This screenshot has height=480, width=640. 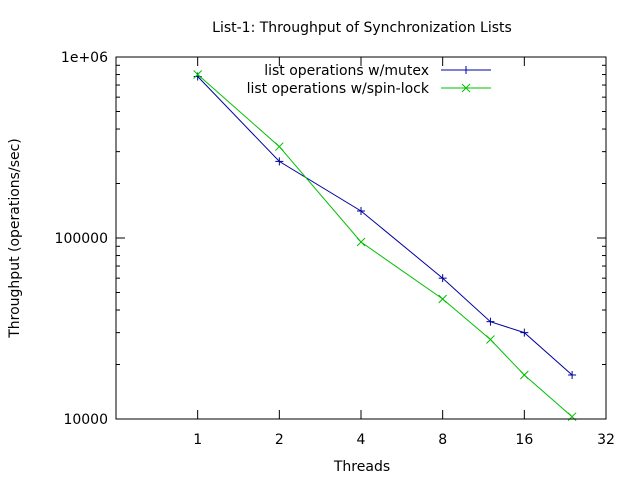 I want to click on legend-label: list operations w/mutex, so click(x=346, y=71).